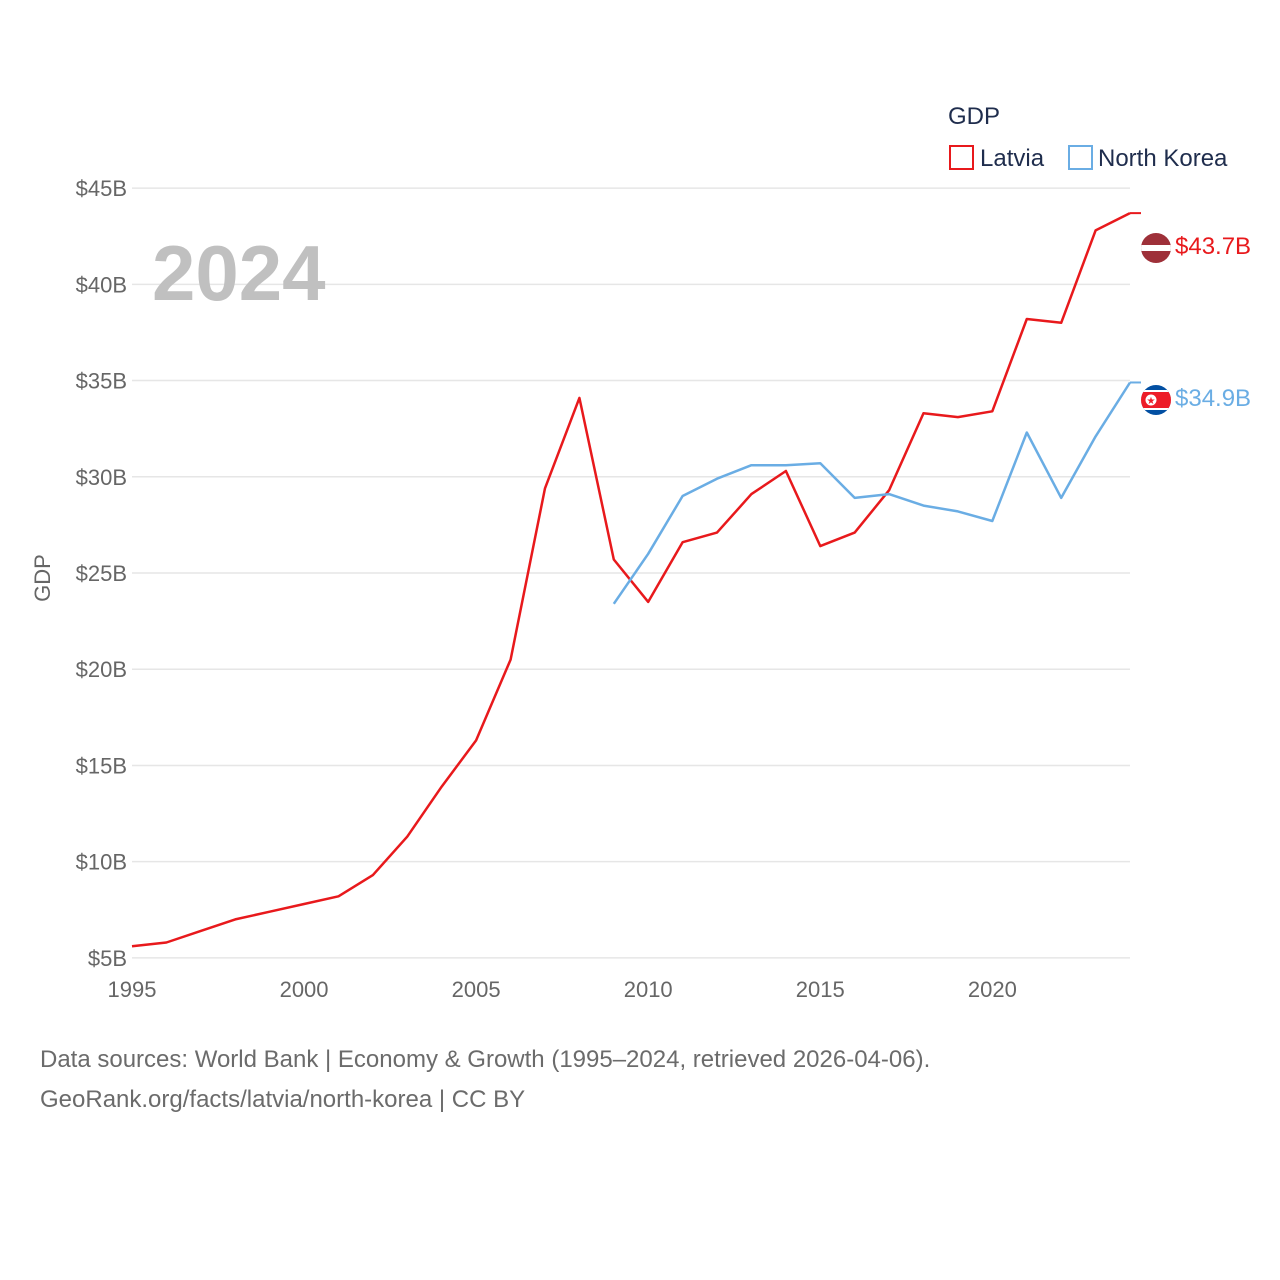 This screenshot has height=1280, width=1280. I want to click on north-korea-end-value-label: $34.9B, so click(1213, 398).